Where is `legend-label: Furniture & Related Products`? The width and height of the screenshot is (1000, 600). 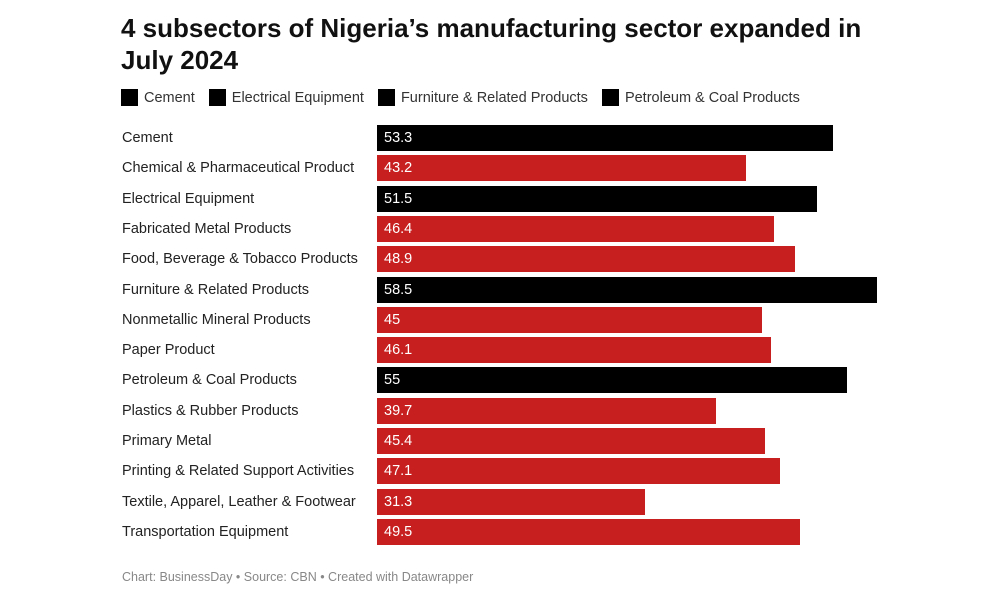 legend-label: Furniture & Related Products is located at coordinates (494, 97).